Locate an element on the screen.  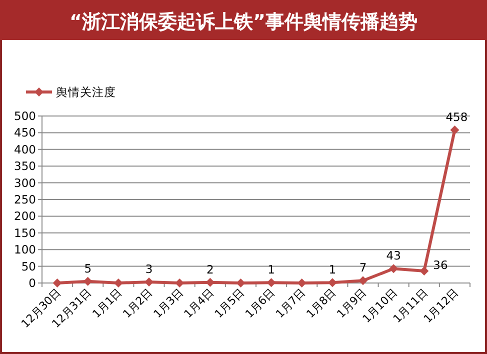
legend: 舆情关注度 is located at coordinates (71, 92).